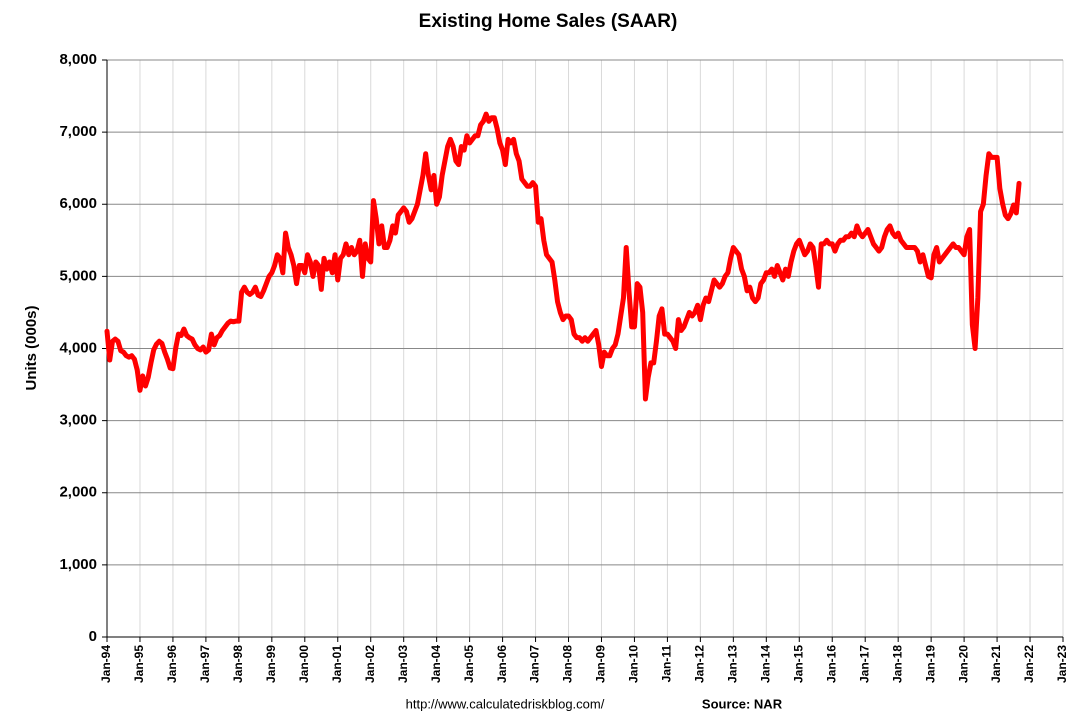  Describe the element at coordinates (733, 664) in the screenshot. I see `x-tick-label: Jan-13` at that location.